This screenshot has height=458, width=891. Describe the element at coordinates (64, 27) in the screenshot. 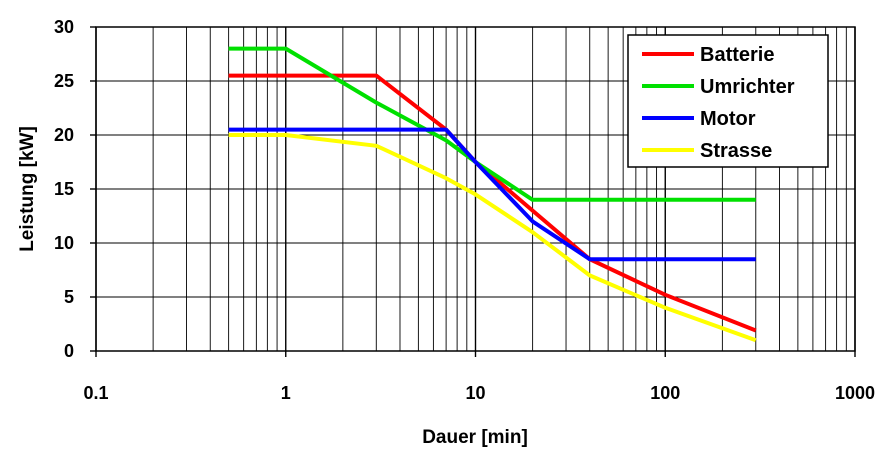

I see `y-tick-label: 30` at that location.